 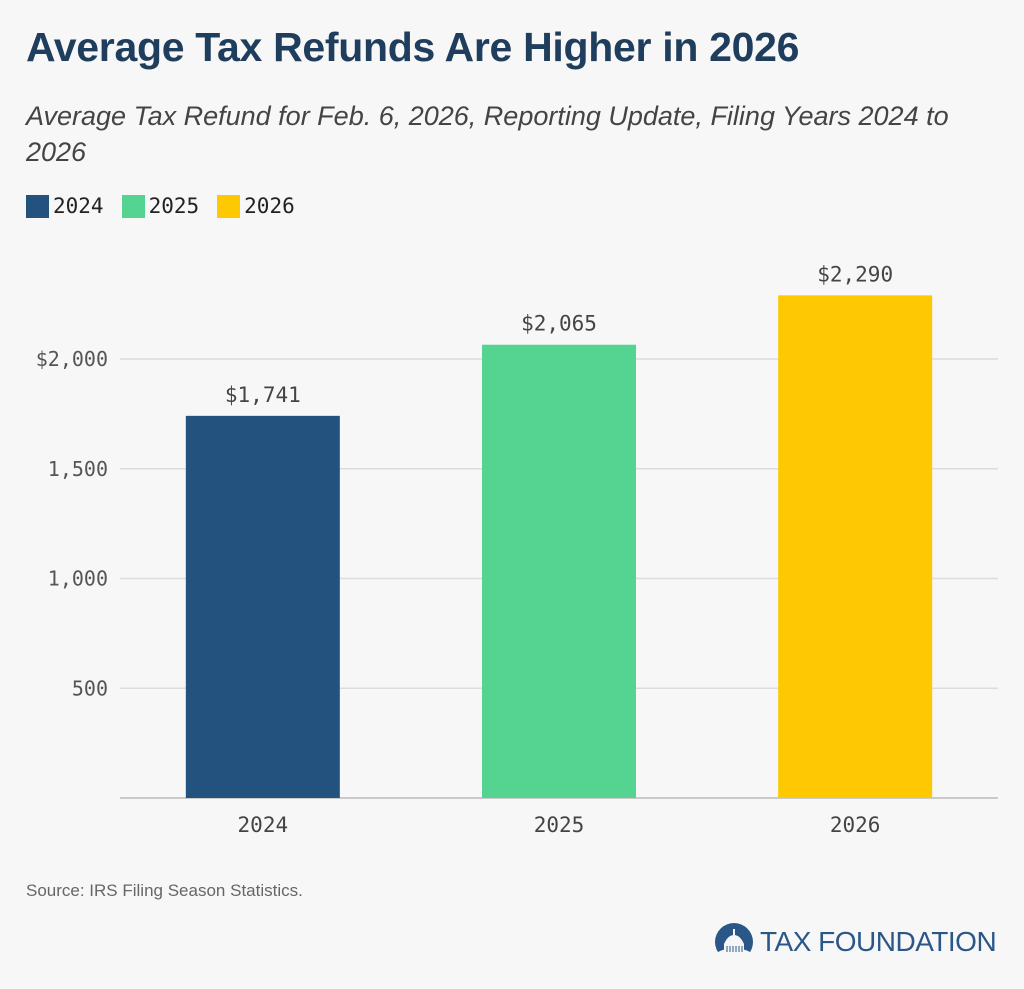 What do you see at coordinates (559, 324) in the screenshot?
I see `data-label: $2,065` at bounding box center [559, 324].